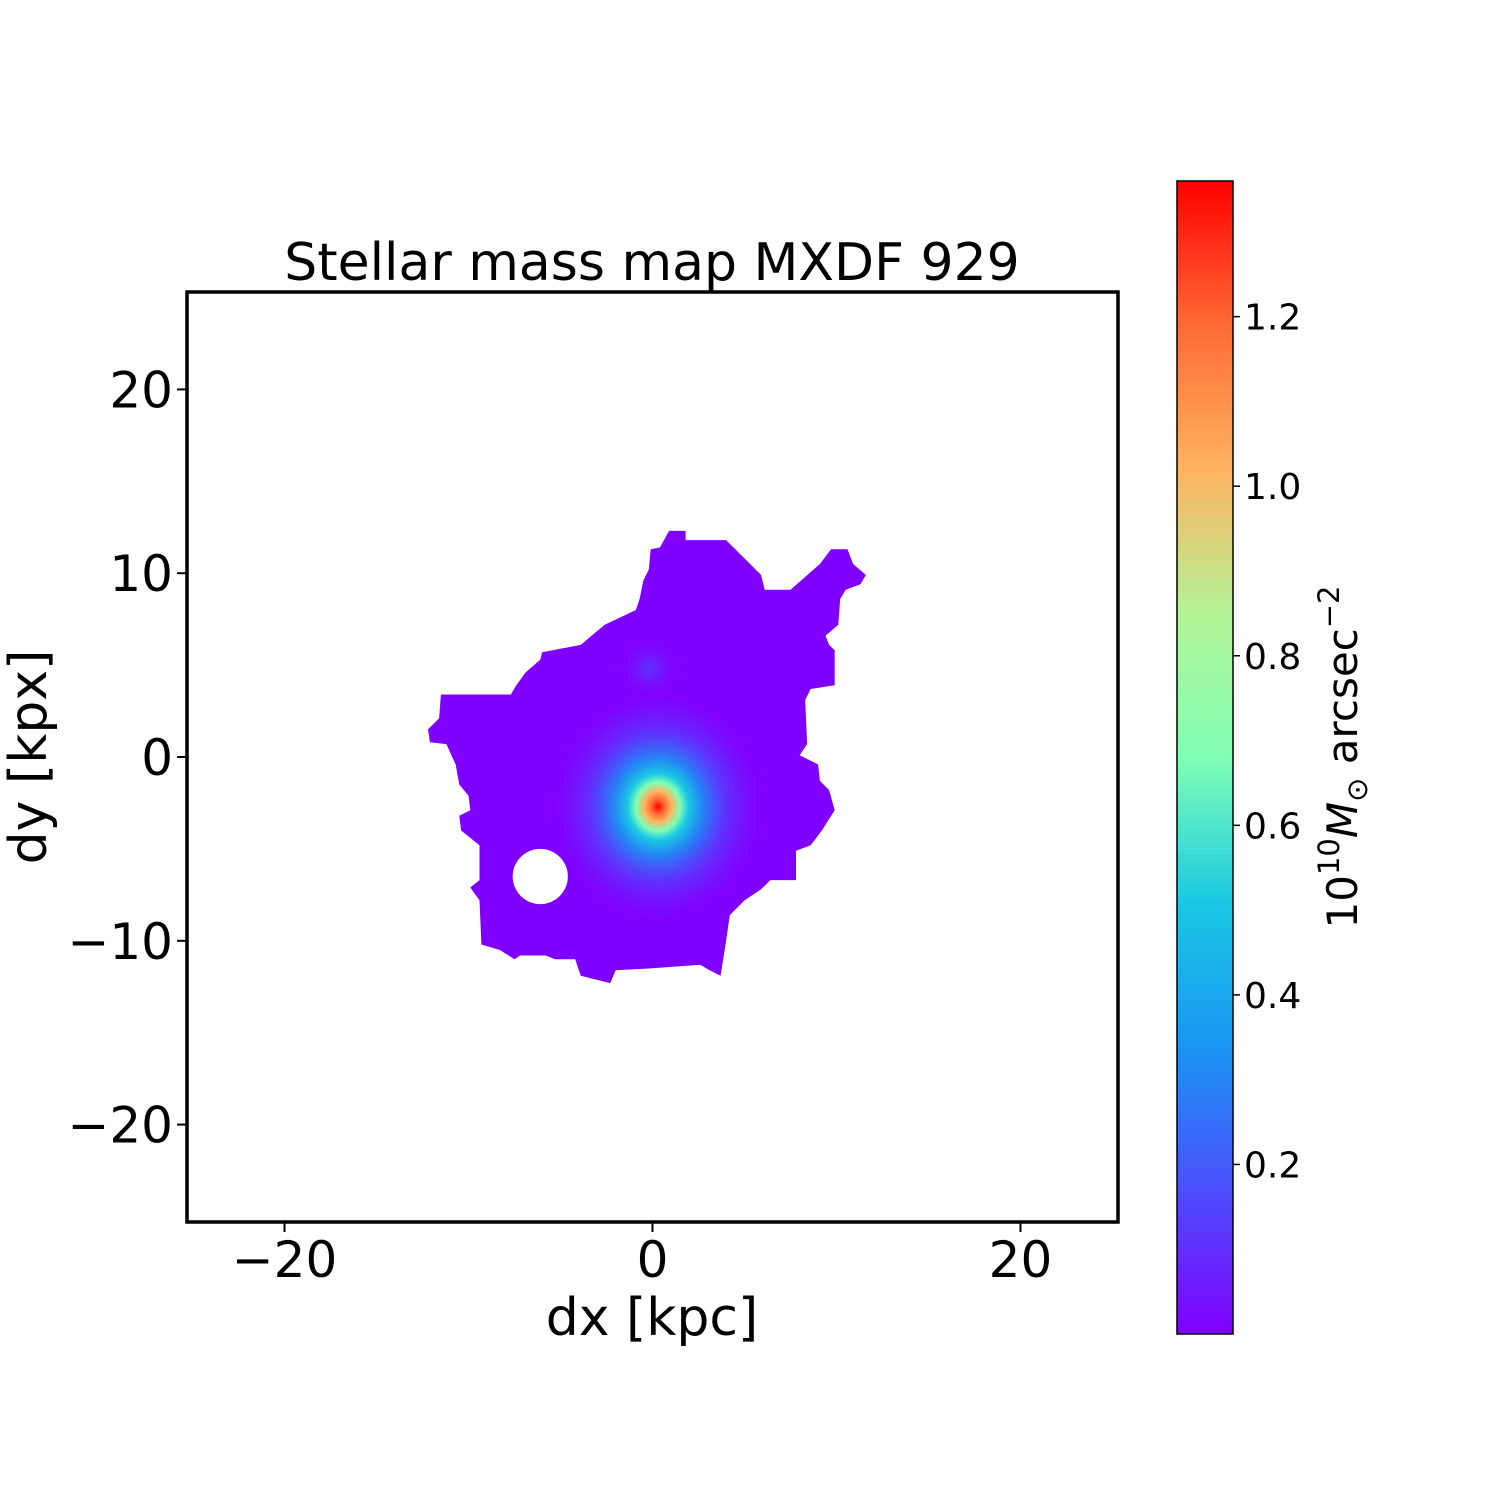  I want to click on chart-title: Stellar mass map MXDF 929, so click(652, 263).